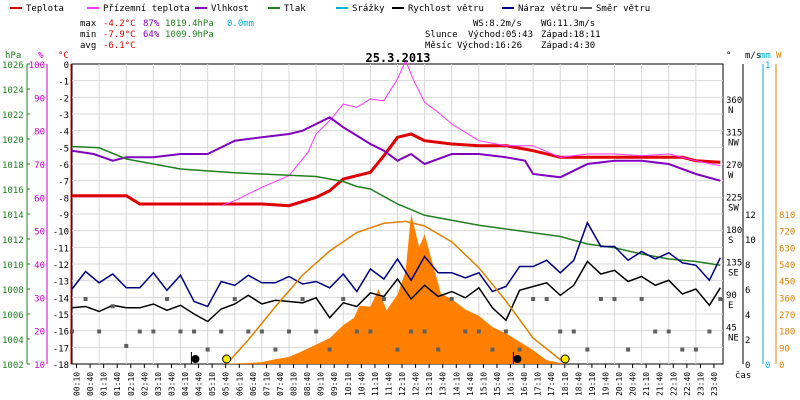 This screenshot has width=800, height=400. Describe the element at coordinates (185, 384) in the screenshot. I see `axis-x-tick: 04:10` at that location.